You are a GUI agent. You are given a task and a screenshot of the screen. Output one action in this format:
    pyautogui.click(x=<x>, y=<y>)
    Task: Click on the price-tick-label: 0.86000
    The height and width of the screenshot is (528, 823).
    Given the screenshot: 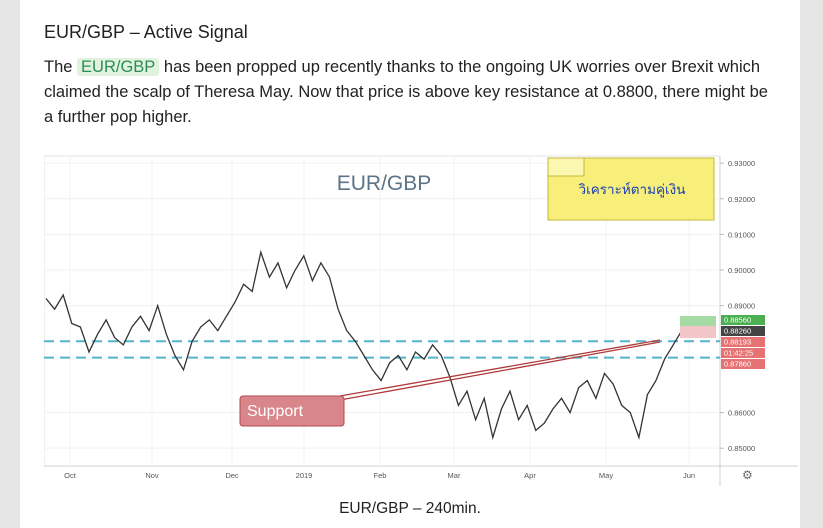 What is the action you would take?
    pyautogui.click(x=741, y=413)
    